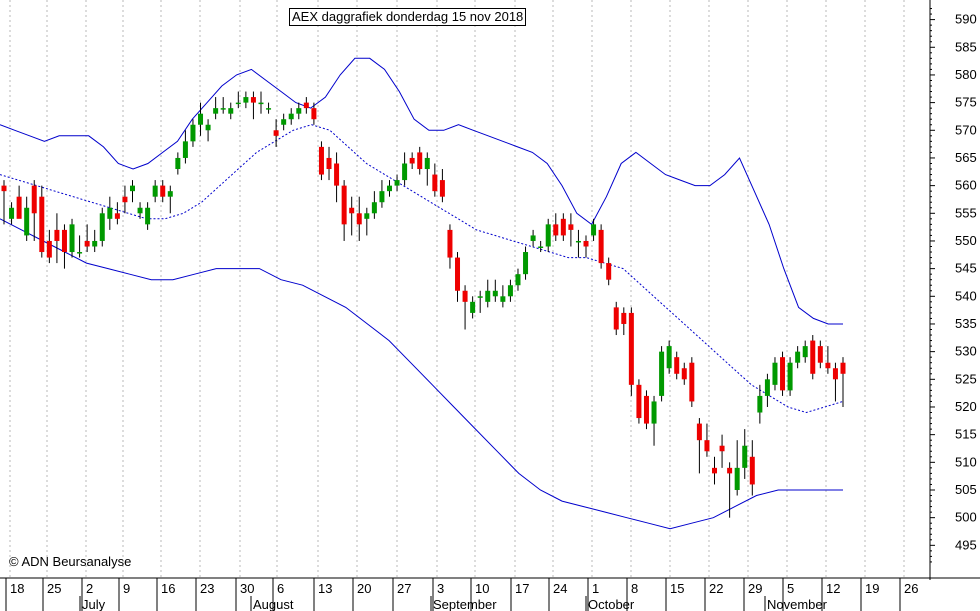  What do you see at coordinates (966, 102) in the screenshot?
I see `y-tick-label: 575` at bounding box center [966, 102].